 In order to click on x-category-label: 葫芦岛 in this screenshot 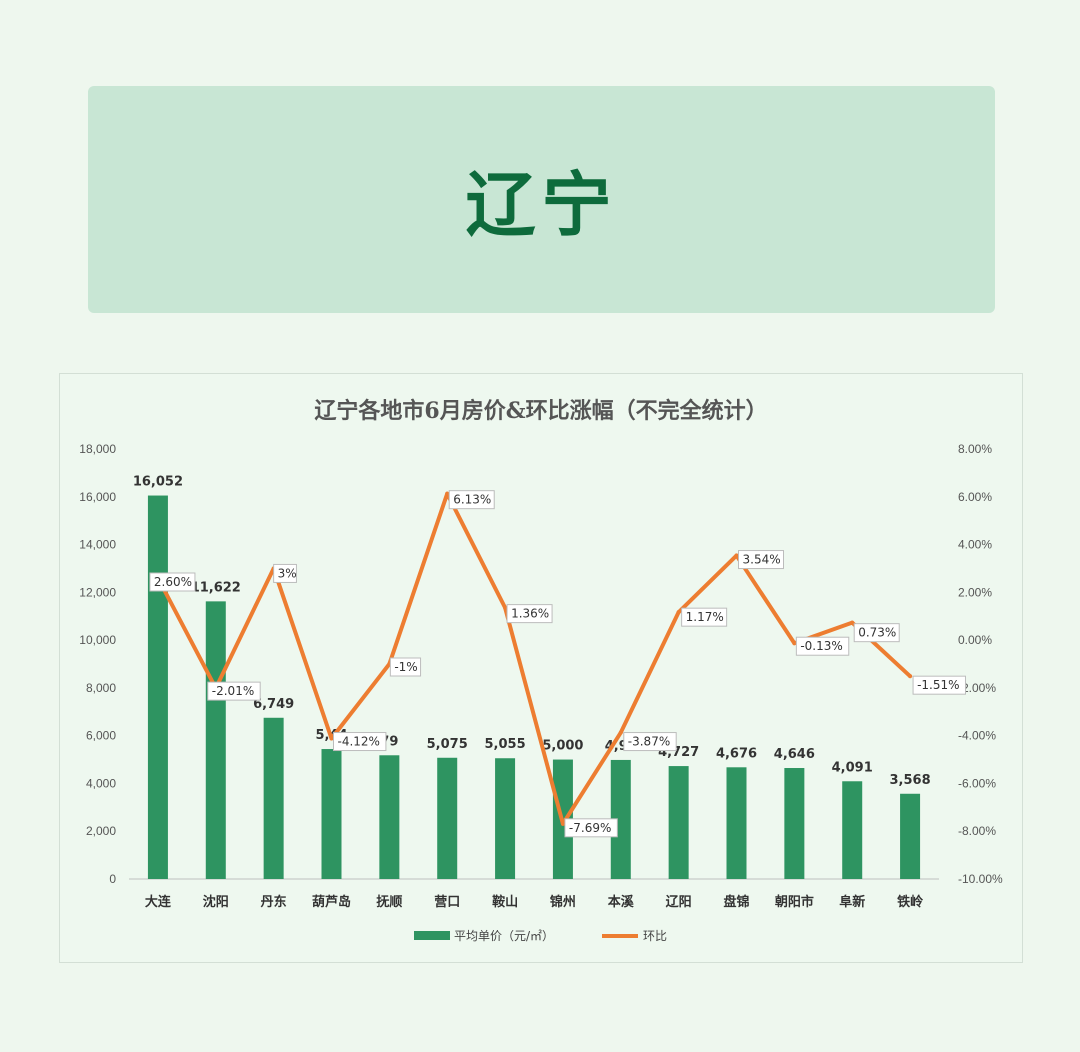, I will do `click(331, 902)`.